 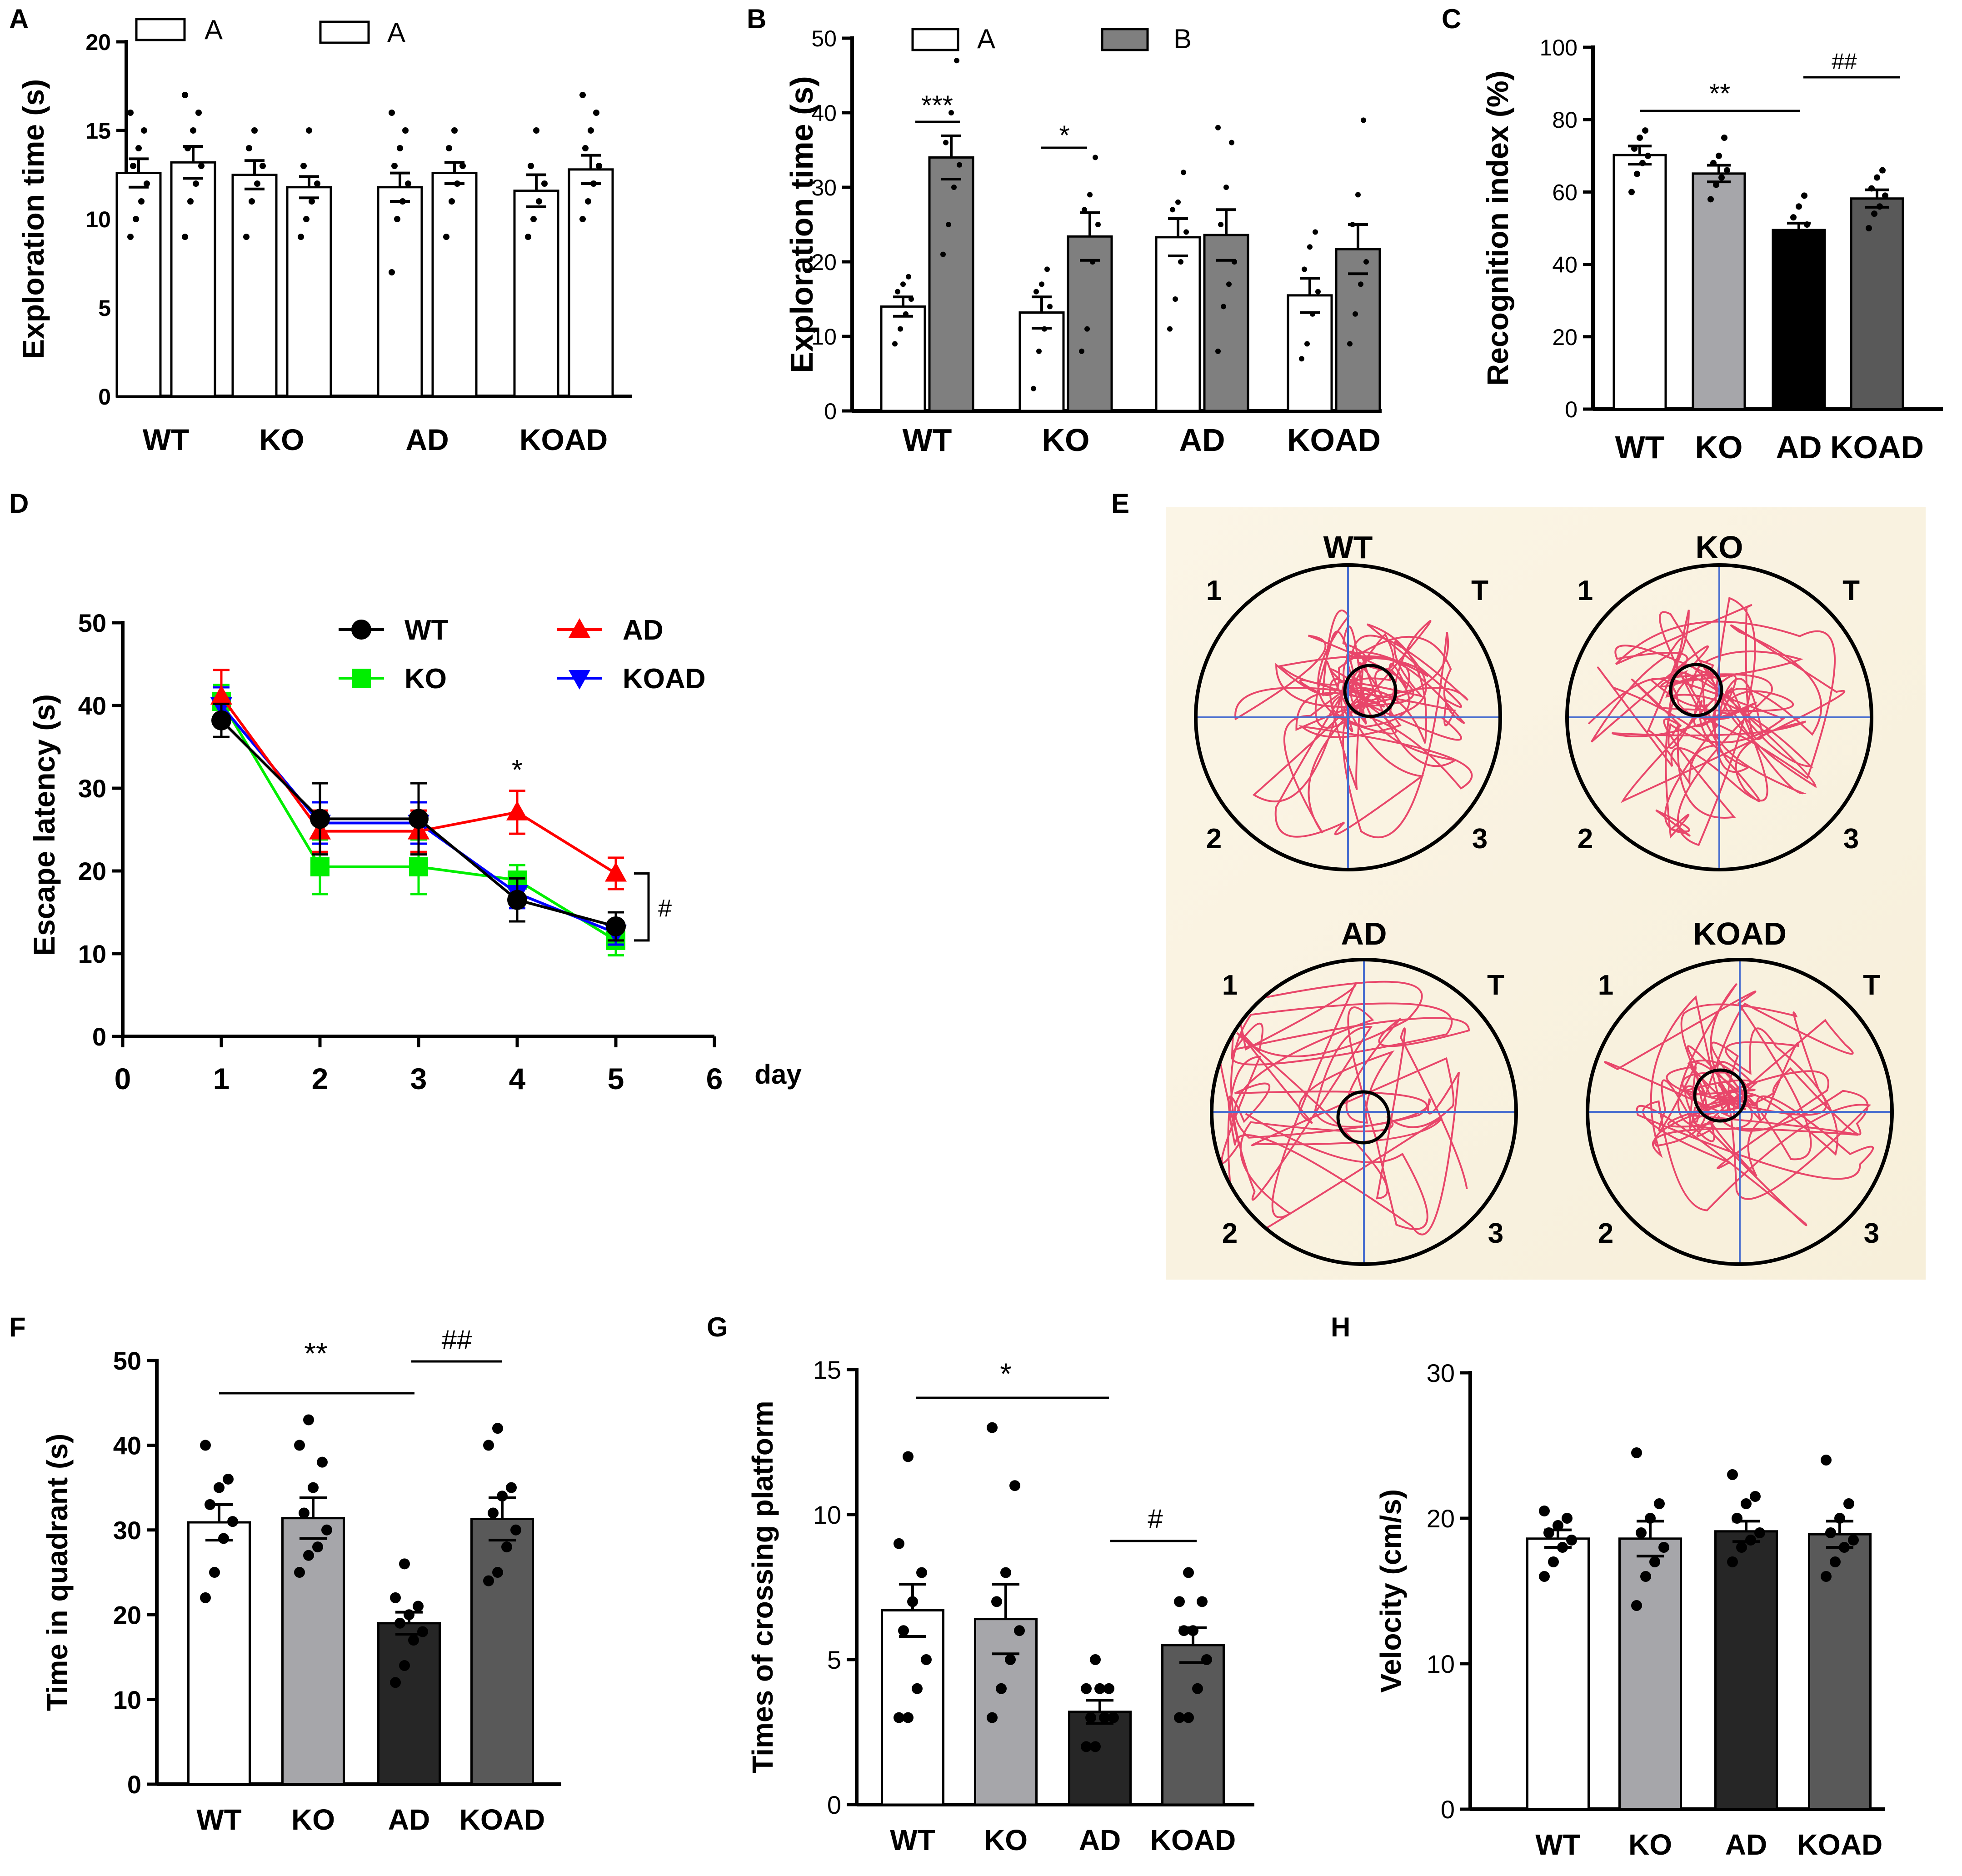 What do you see at coordinates (935, 39) in the screenshot?
I see `legend-swatch` at bounding box center [935, 39].